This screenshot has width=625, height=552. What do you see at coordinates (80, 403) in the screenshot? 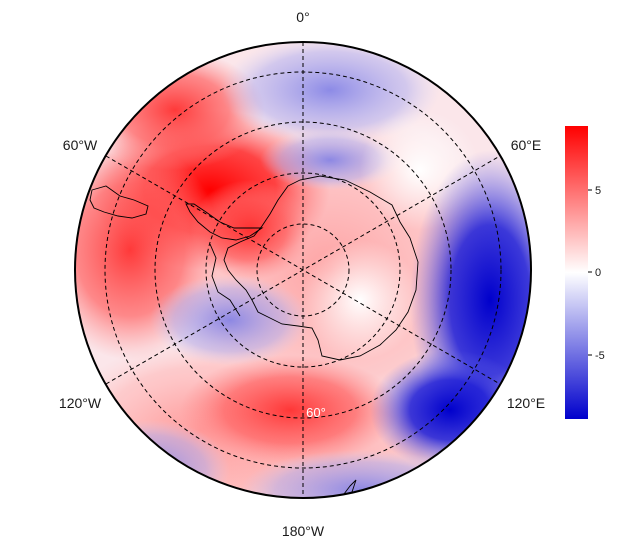
I see `lon-label-120w: 120°W` at bounding box center [80, 403].